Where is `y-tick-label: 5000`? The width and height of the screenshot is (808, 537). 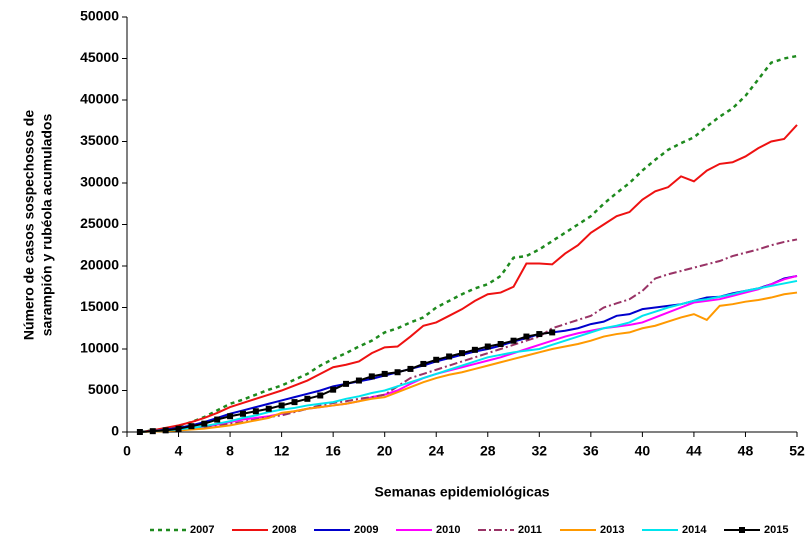
y-tick-label: 5000 is located at coordinates (103, 389).